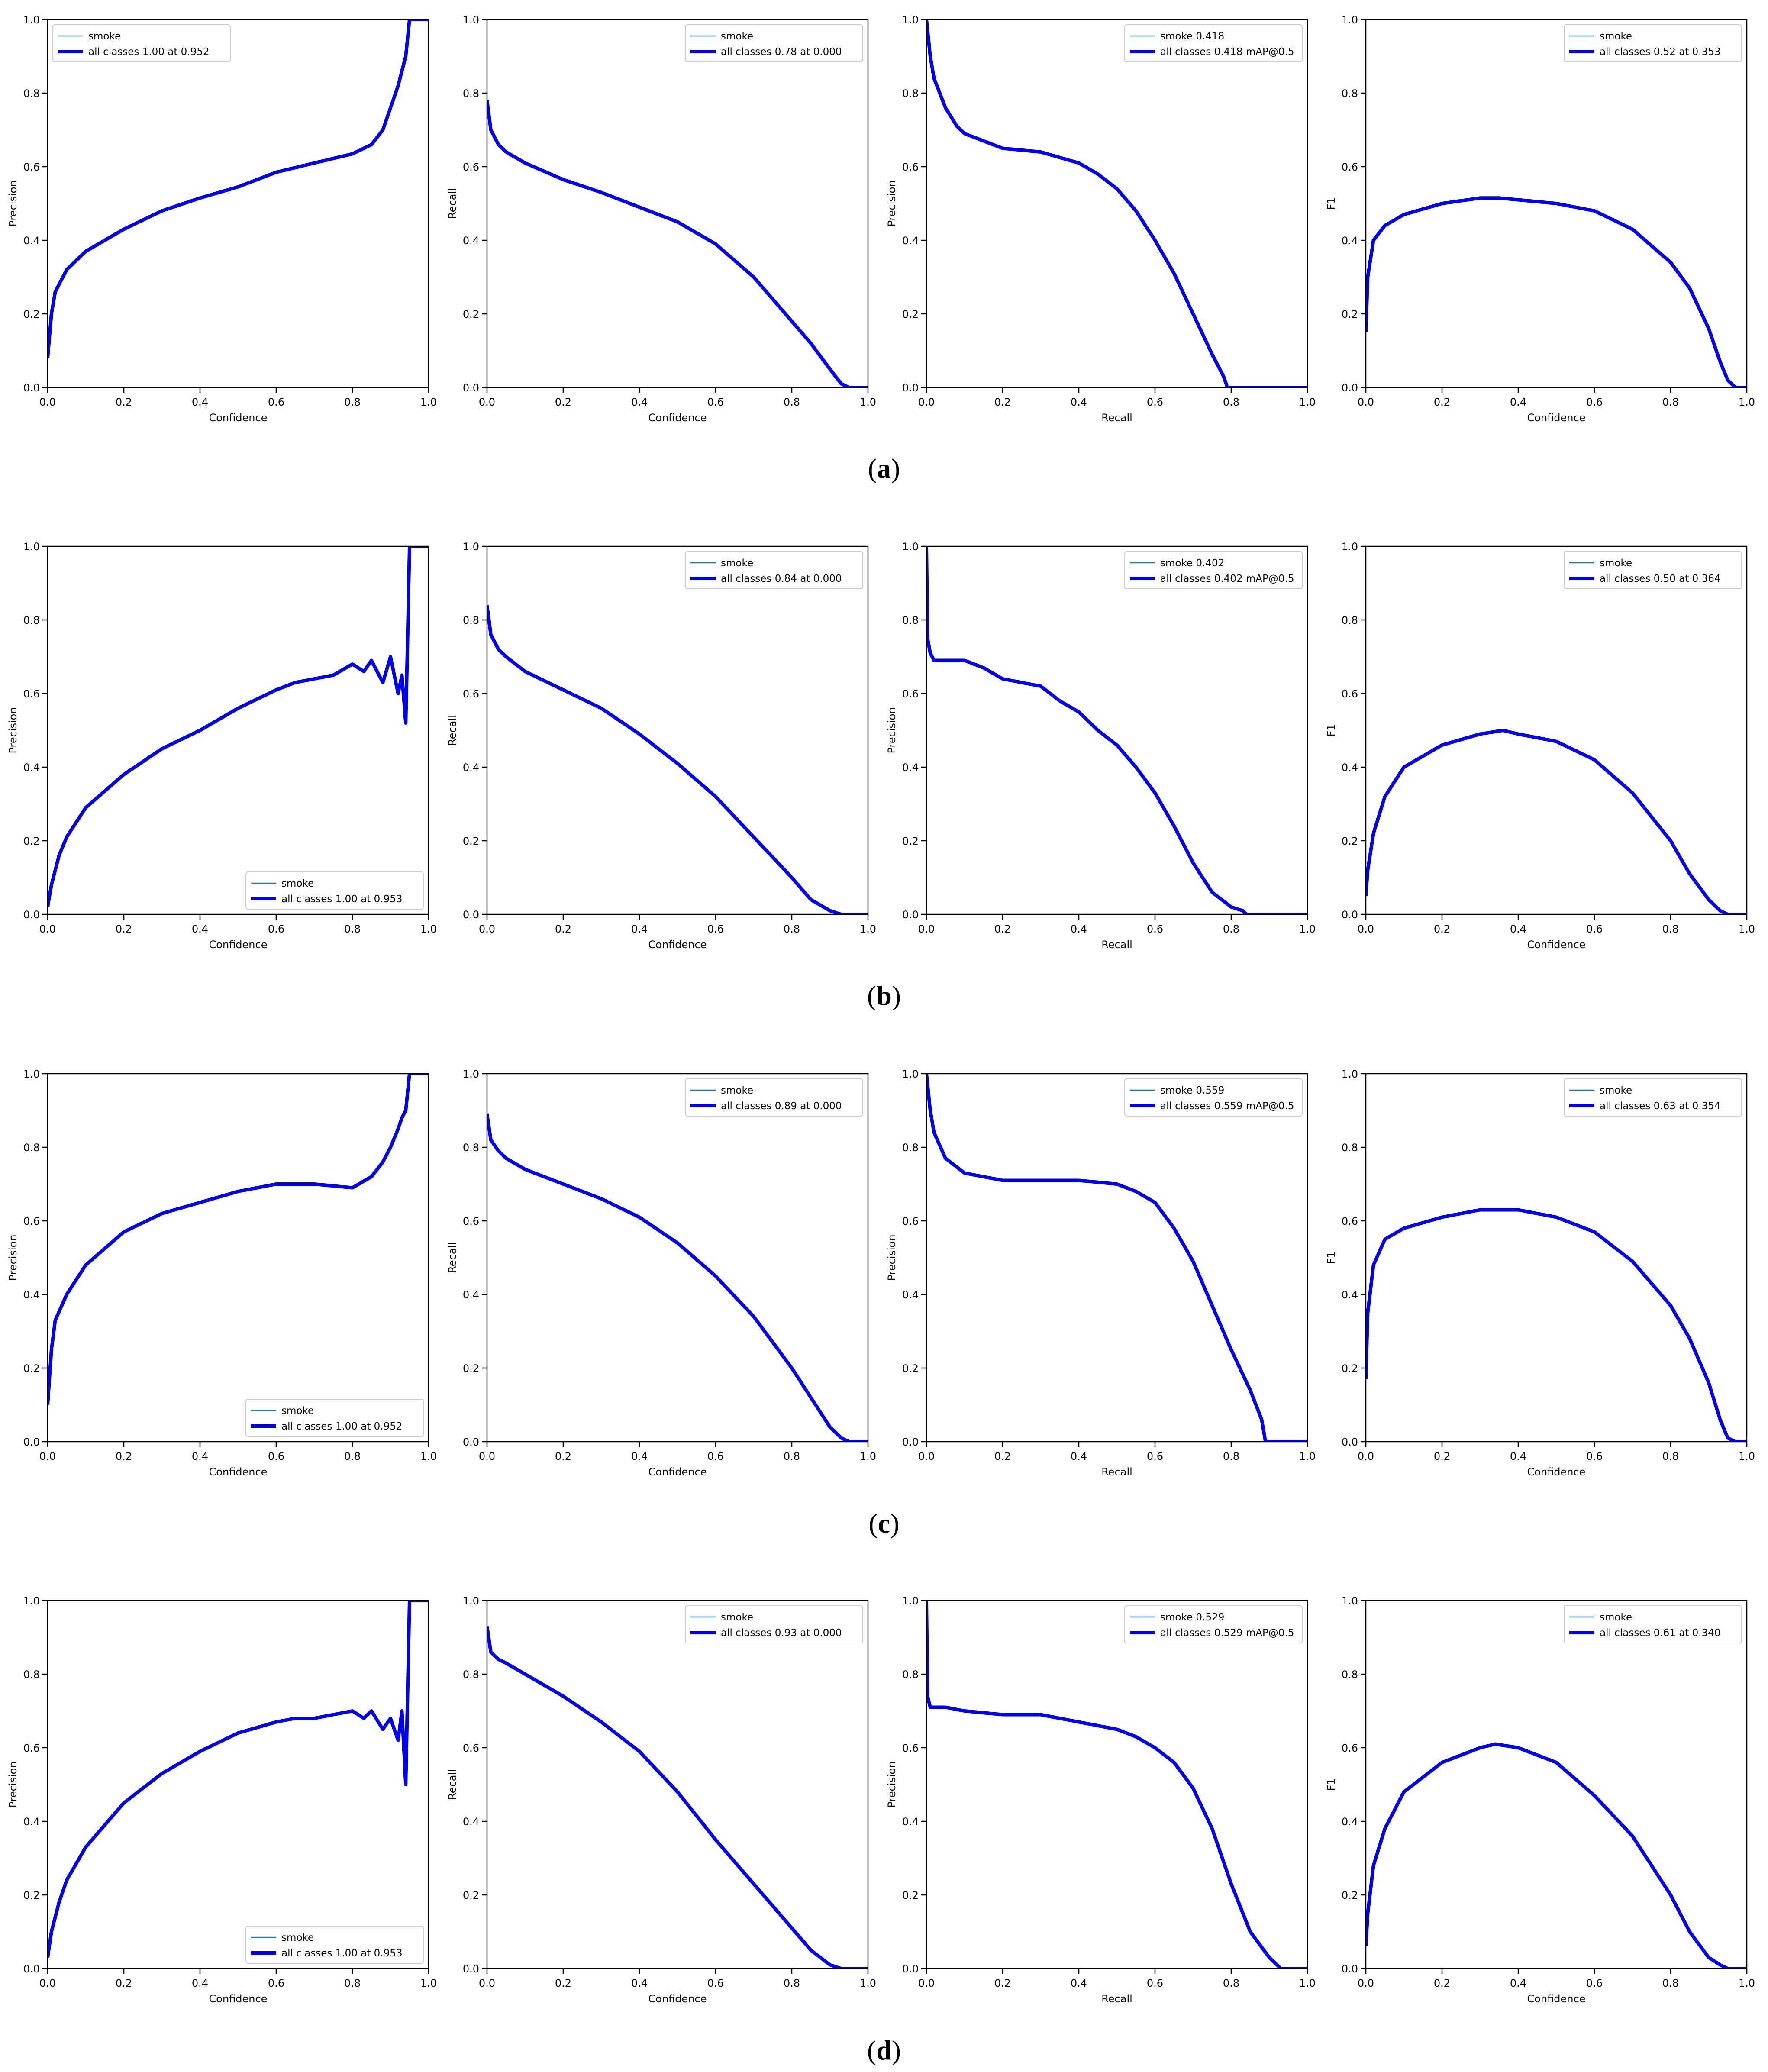 The image size is (1768, 2072). Describe the element at coordinates (781, 52) in the screenshot. I see `legend-label-all-classes: all classes 0.78 at 0.000` at that location.